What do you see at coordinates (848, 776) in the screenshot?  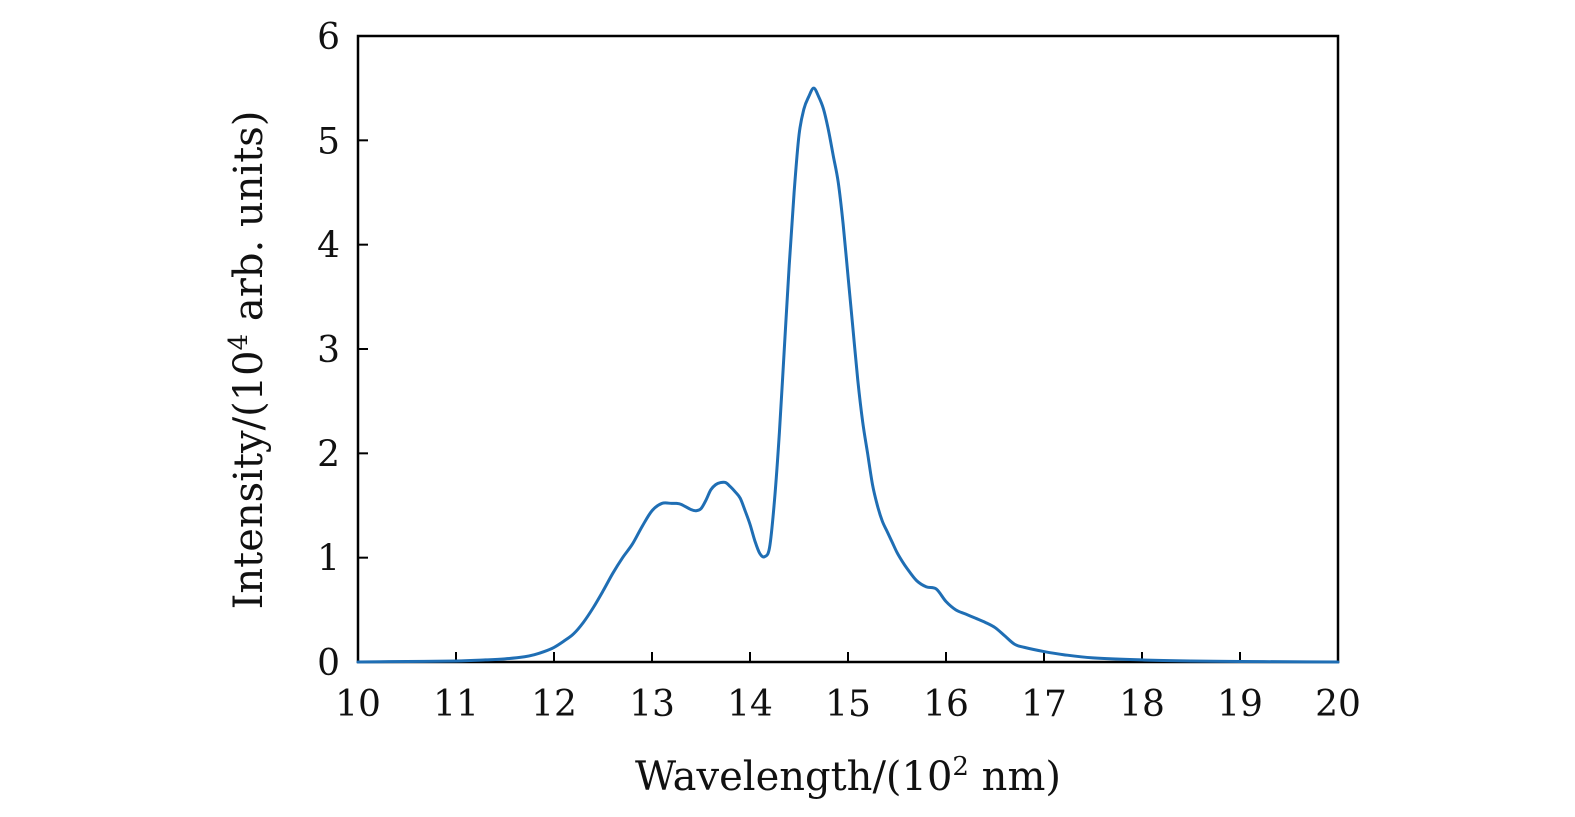 I see `x-axis-title: Wavelength/(102 nm)` at bounding box center [848, 776].